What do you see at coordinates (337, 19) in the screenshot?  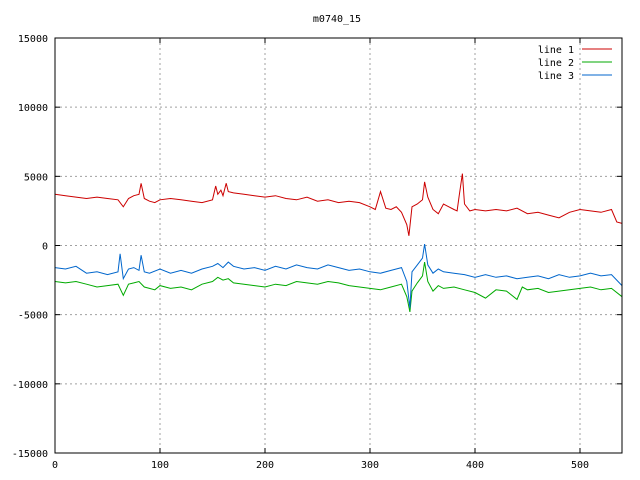 I see `chart-title: m0740_15` at bounding box center [337, 19].